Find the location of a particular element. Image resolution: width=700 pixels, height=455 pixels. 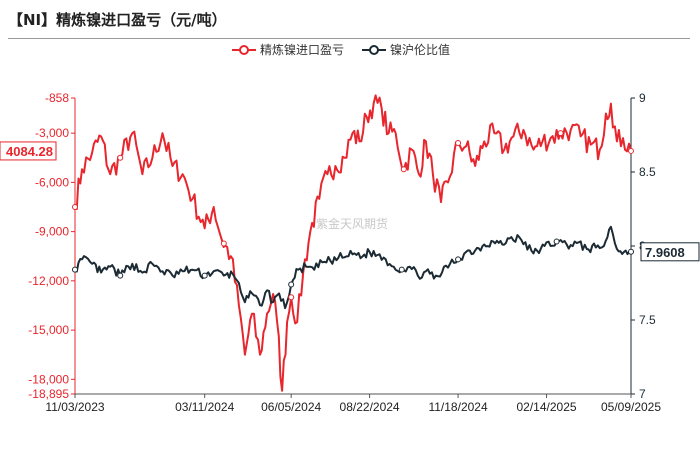

left-tick-label: -15,000 is located at coordinates (48, 330).